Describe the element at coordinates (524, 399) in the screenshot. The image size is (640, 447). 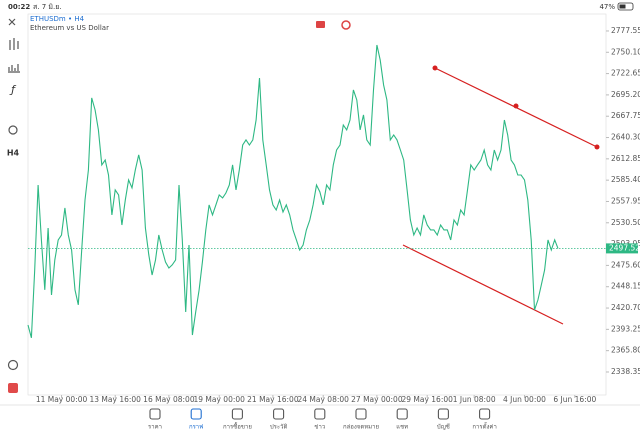
I see `x-tick-label: 4 Jun 00:00` at that location.